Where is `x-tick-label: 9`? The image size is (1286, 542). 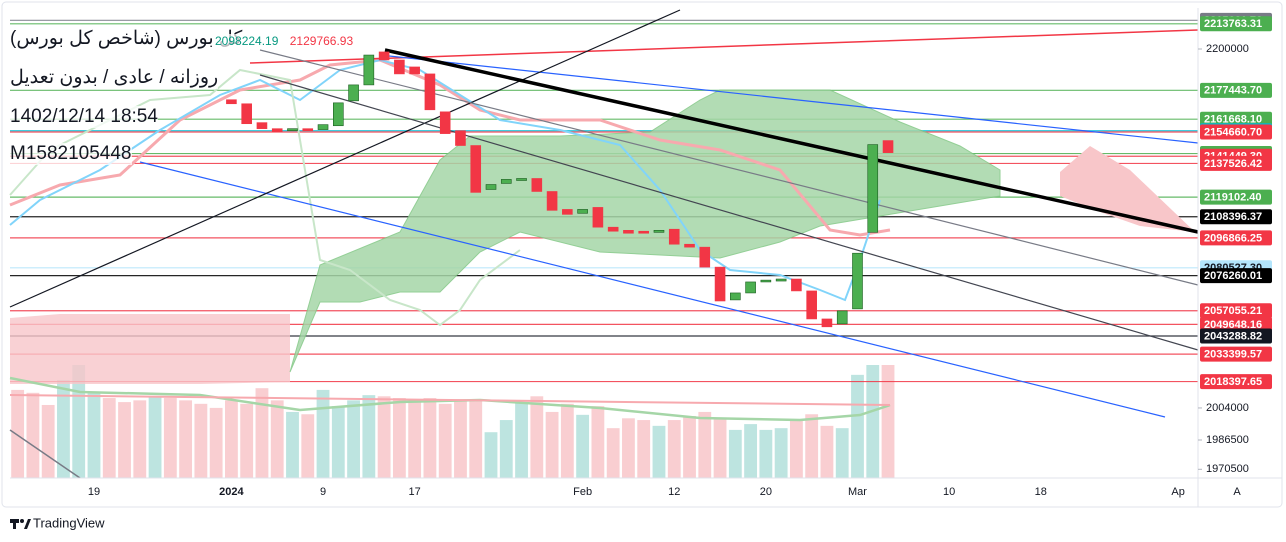 x-tick-label: 9 is located at coordinates (323, 492).